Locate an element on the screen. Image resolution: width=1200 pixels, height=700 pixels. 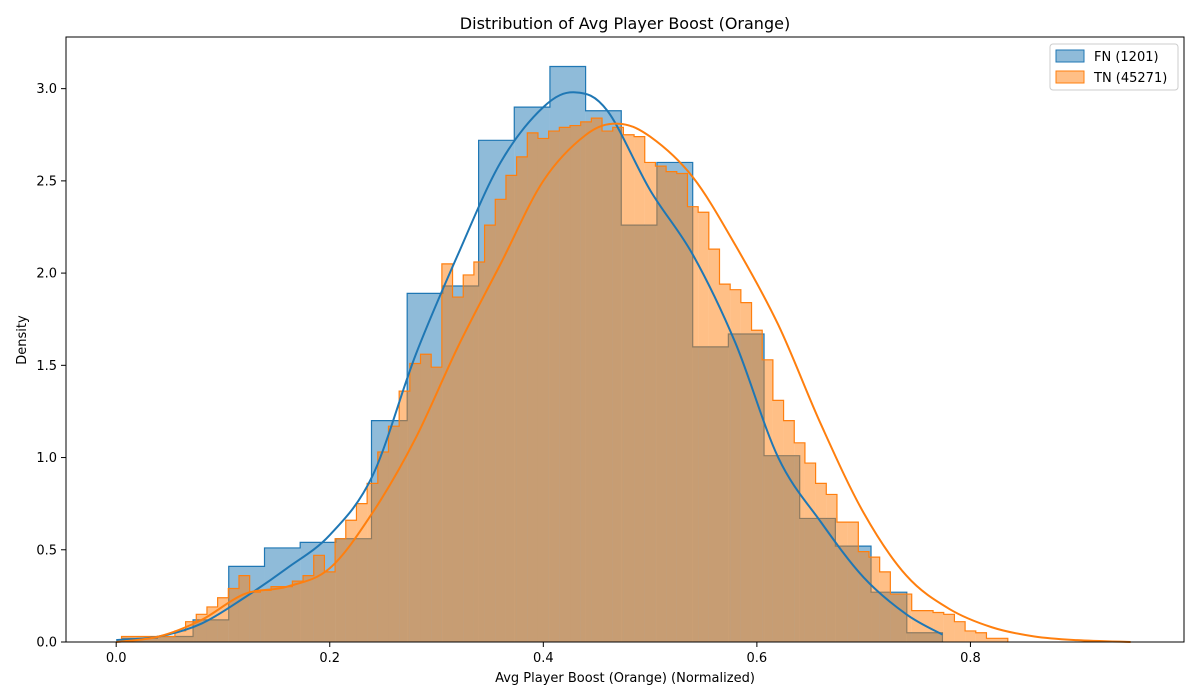
x-tick-label: 0.6 is located at coordinates (757, 658).